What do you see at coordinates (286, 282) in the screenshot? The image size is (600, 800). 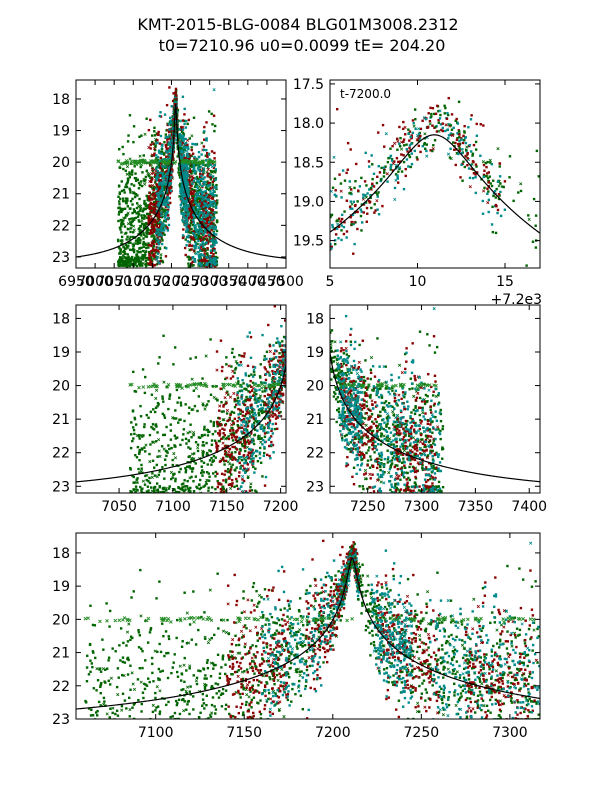 I see `x-tick-label: 7500` at bounding box center [286, 282].